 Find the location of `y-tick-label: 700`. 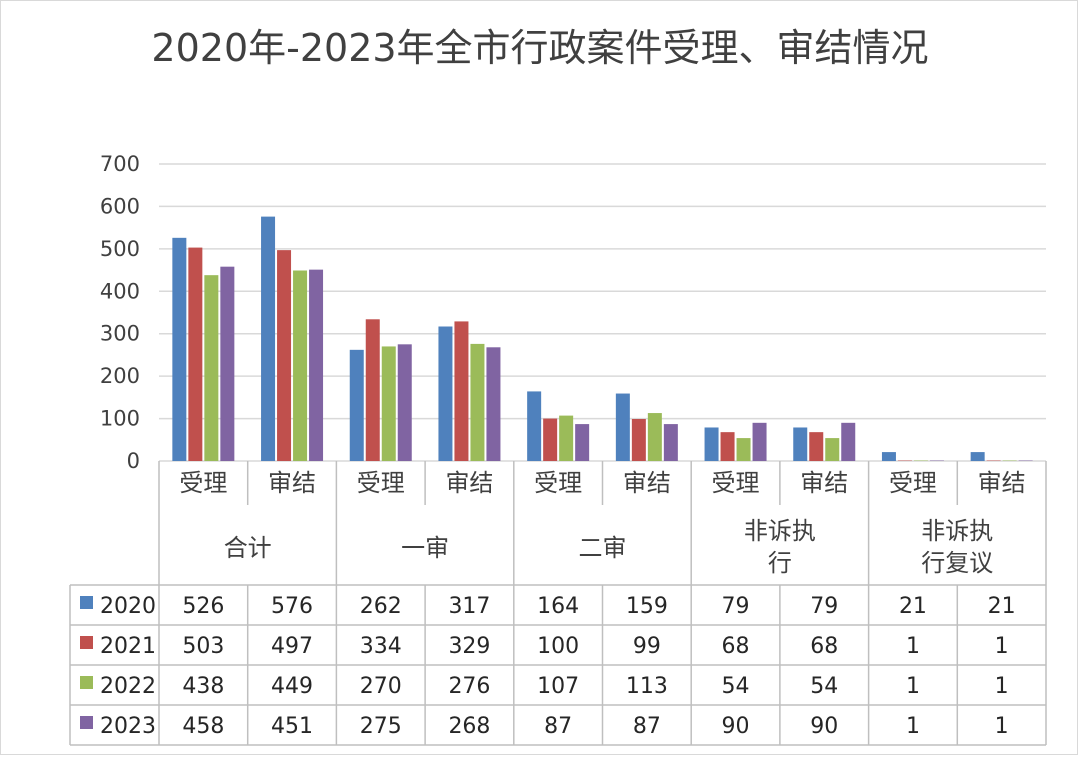

y-tick-label: 700 is located at coordinates (120, 164).